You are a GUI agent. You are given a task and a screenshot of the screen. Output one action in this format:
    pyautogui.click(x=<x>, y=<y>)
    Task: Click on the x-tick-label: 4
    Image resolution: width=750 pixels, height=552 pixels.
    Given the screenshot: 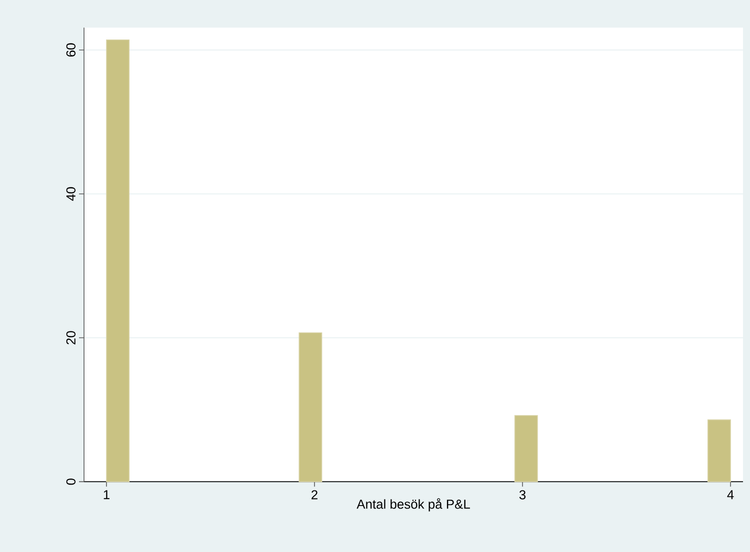 What is the action you would take?
    pyautogui.click(x=730, y=495)
    